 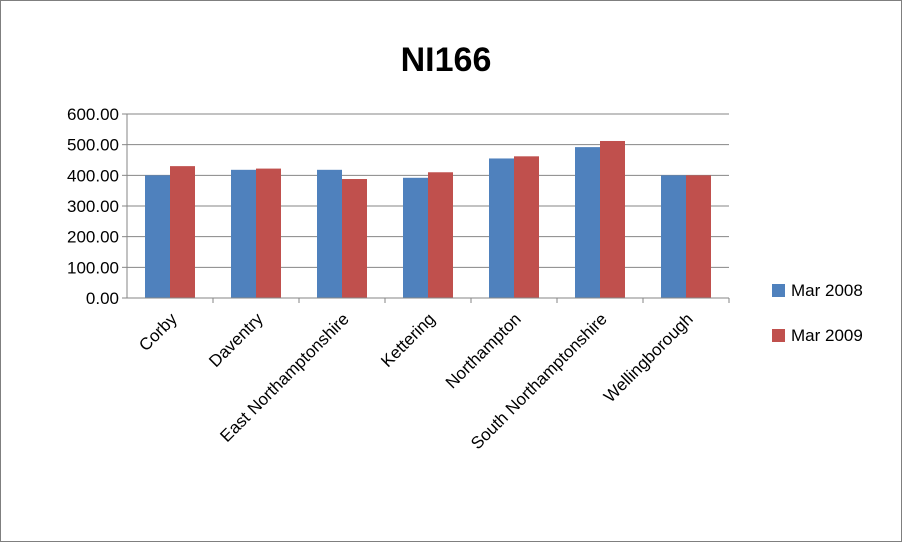 I want to click on bar-mar-2009-northampton, so click(x=526, y=227).